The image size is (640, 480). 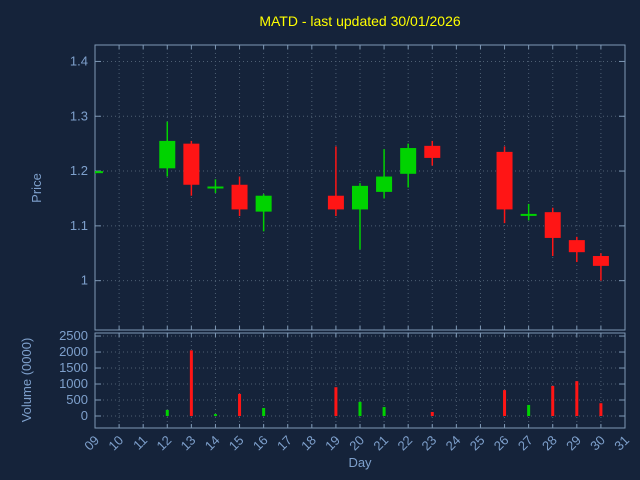 I want to click on volume-tick-label: 1000, so click(x=73, y=383).